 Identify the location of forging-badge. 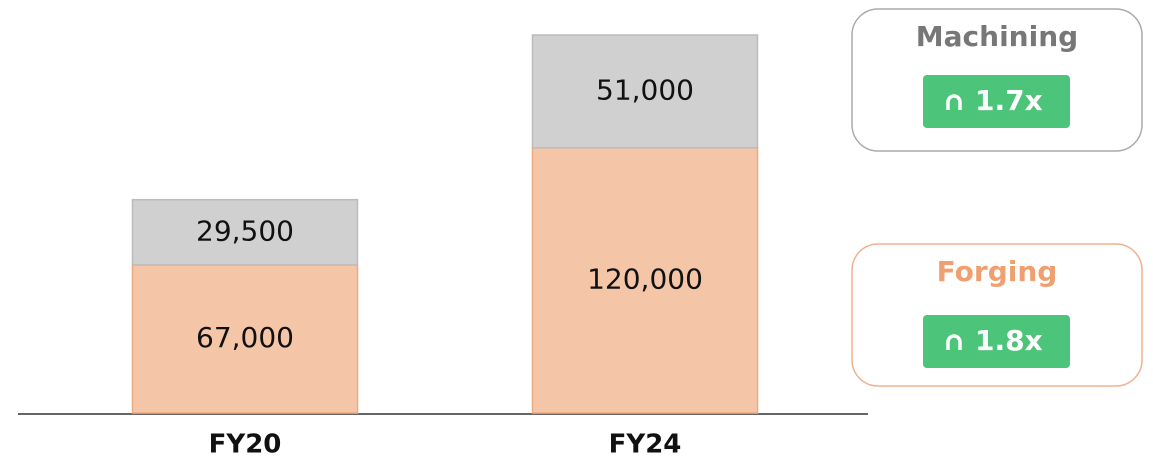
(996, 341).